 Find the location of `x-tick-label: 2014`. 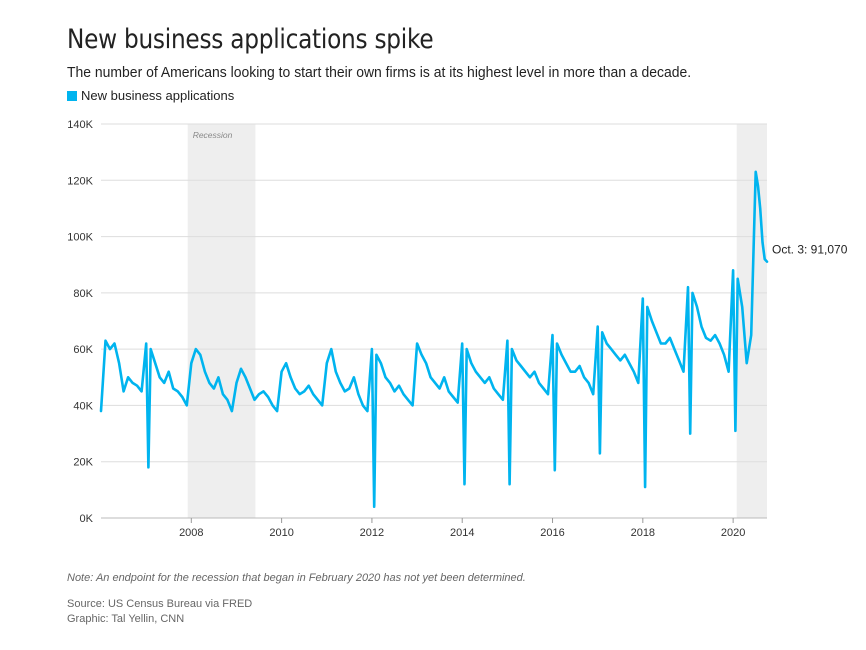

x-tick-label: 2014 is located at coordinates (462, 533).